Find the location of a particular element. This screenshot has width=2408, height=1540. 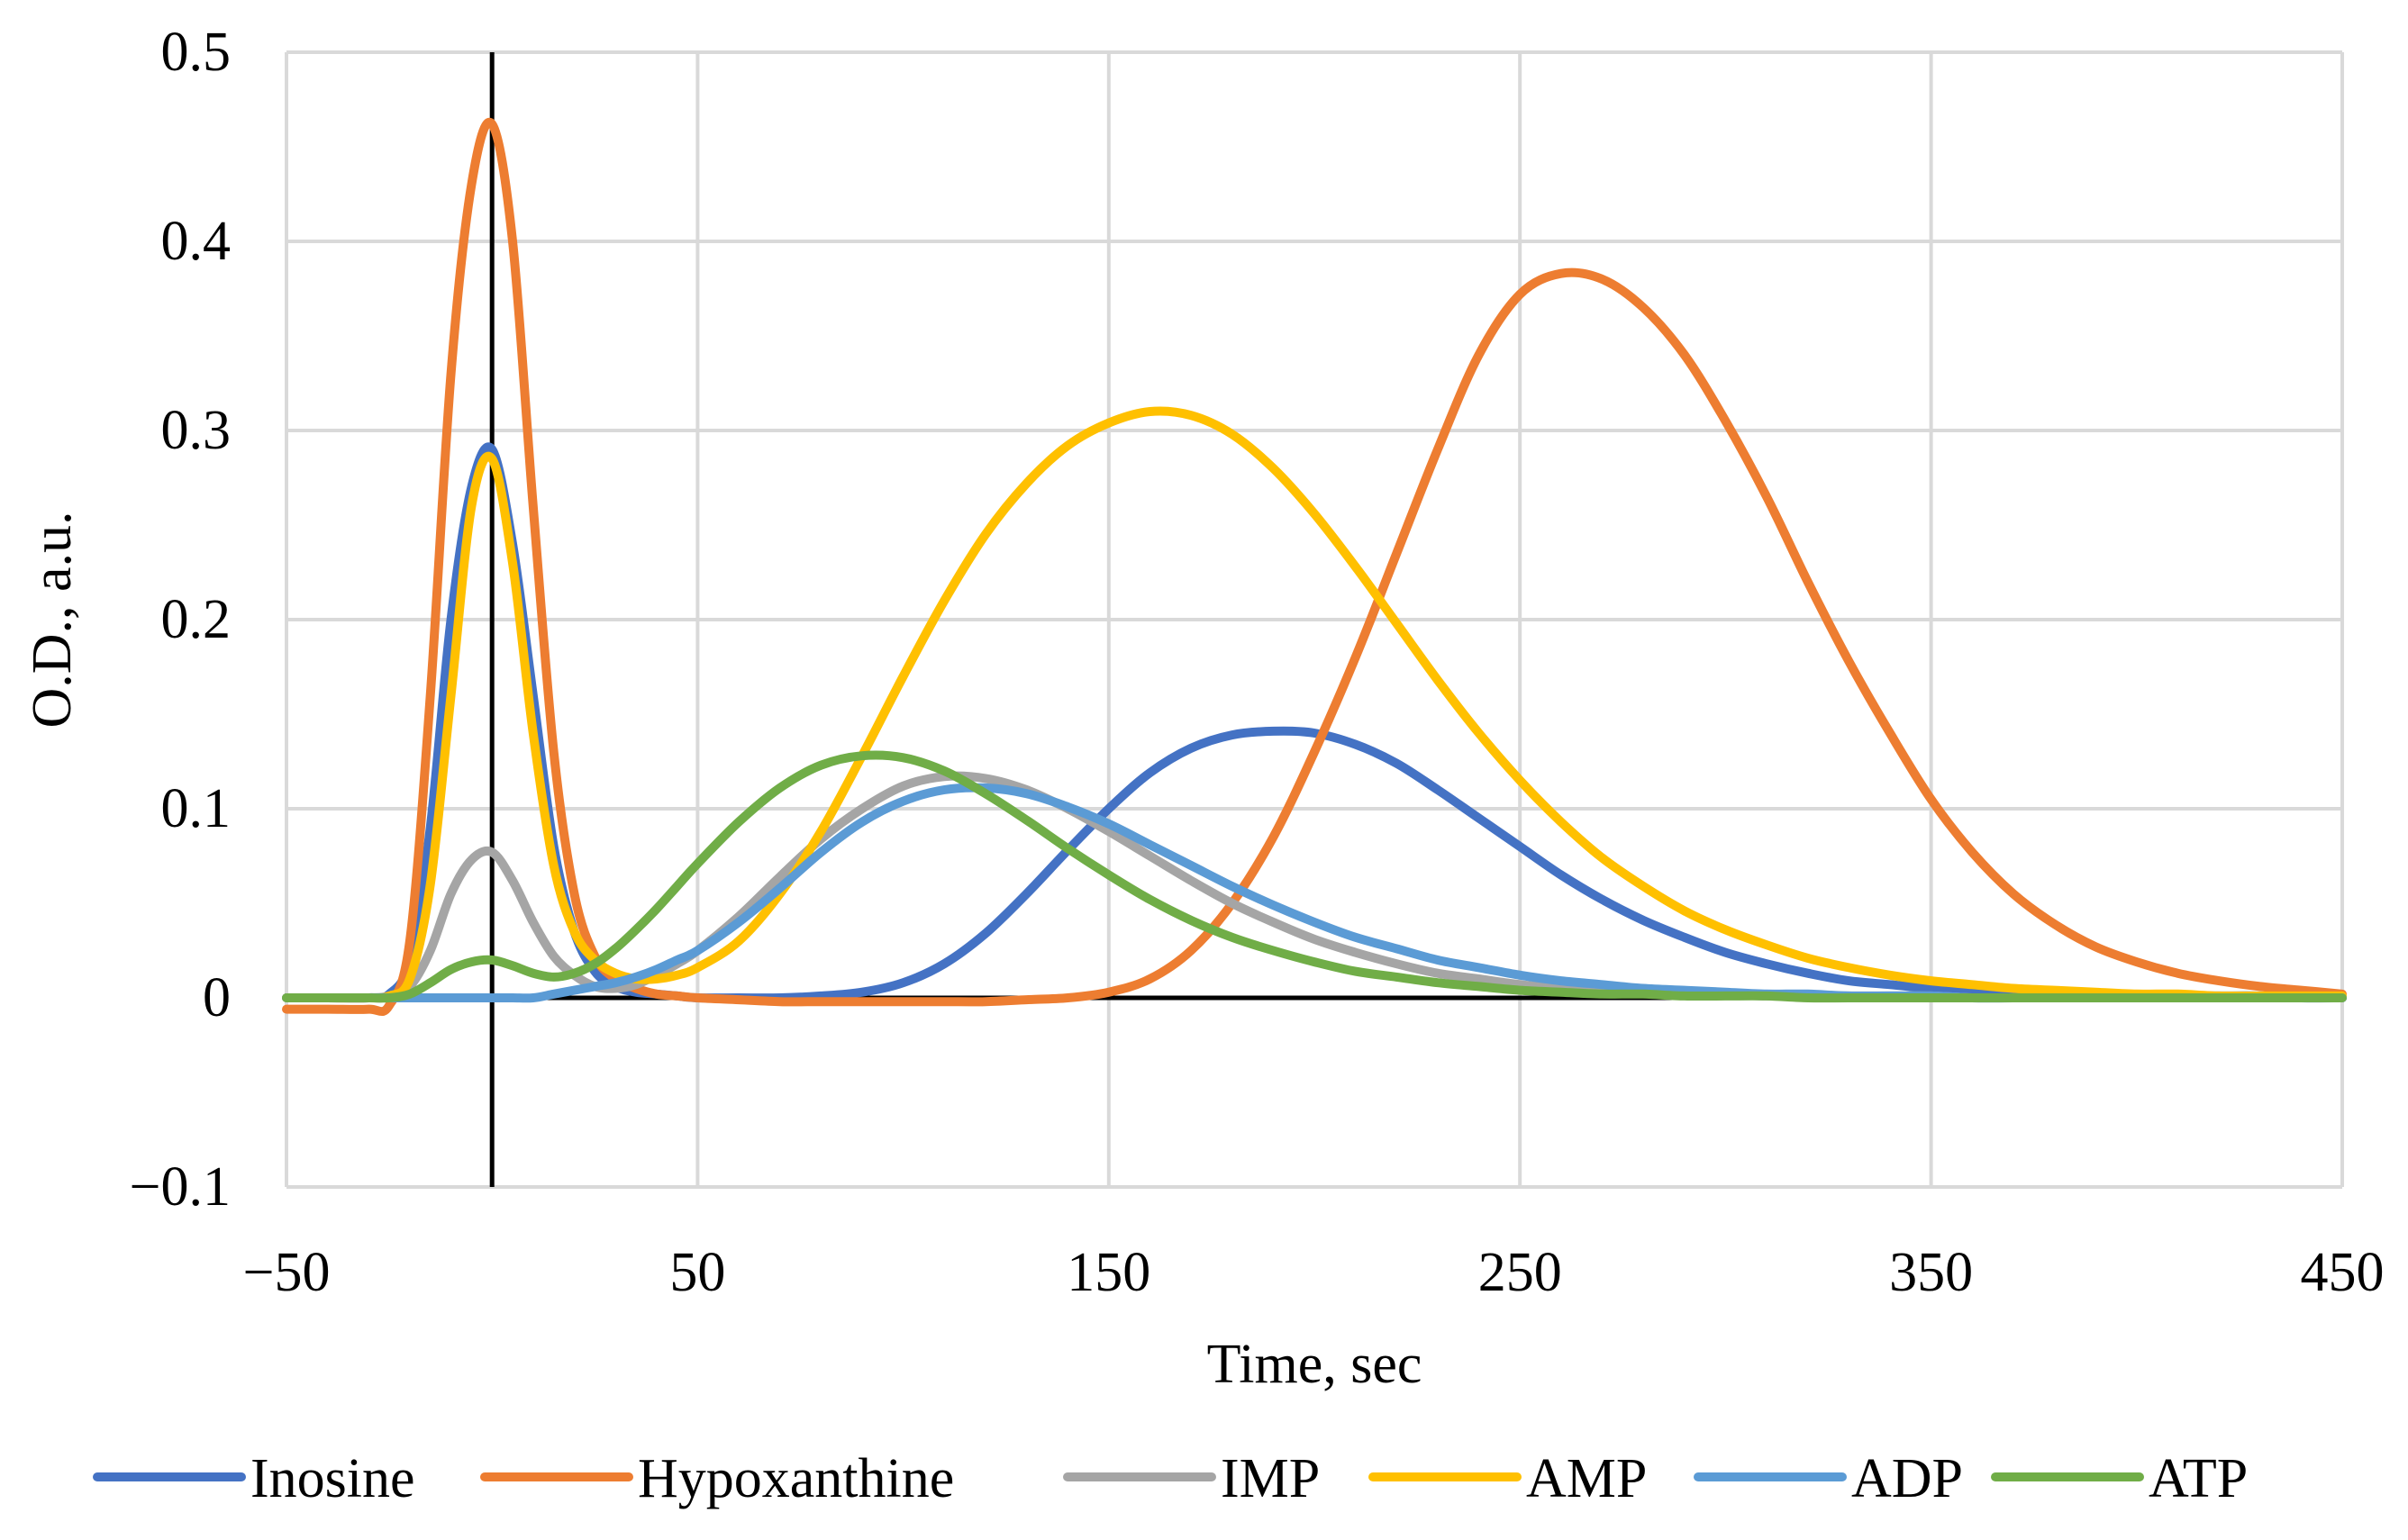

y-tick-label: 0.4 is located at coordinates (197, 241).